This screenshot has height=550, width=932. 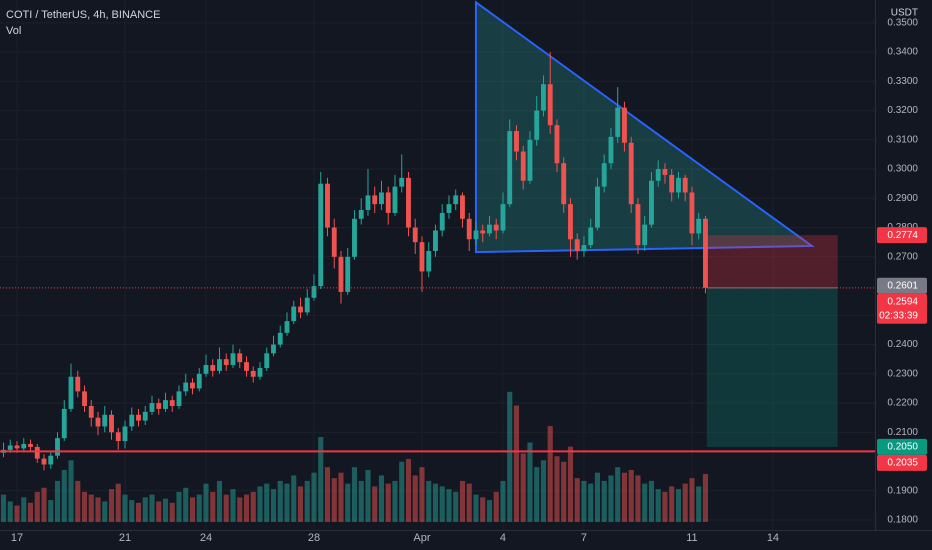 What do you see at coordinates (772, 261) in the screenshot?
I see `stop-zone` at bounding box center [772, 261].